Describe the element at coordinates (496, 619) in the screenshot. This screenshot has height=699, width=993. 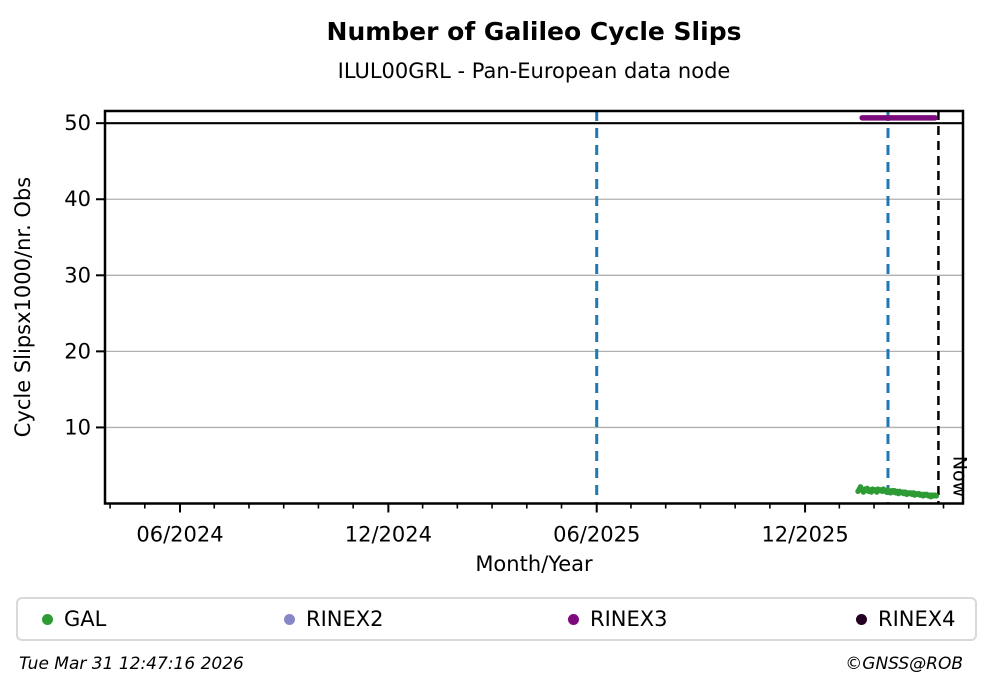
I see `legend: GAL RINEX2 RINEX3 RINEX4` at that location.